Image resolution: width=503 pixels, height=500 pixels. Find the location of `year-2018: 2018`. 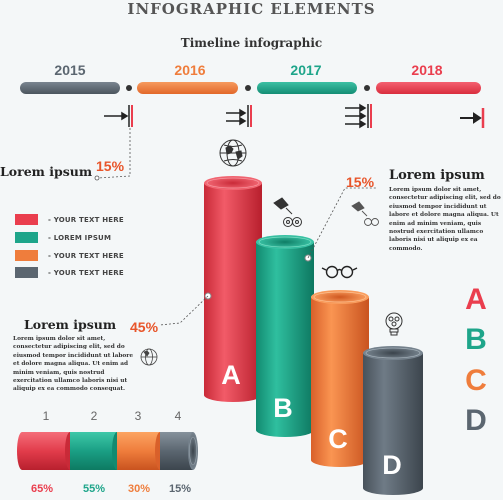

year-2018: 2018 is located at coordinates (427, 70).